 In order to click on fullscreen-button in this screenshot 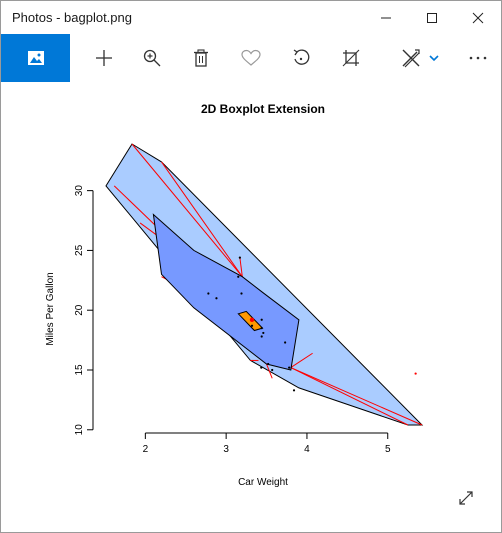, I will do `click(466, 498)`.